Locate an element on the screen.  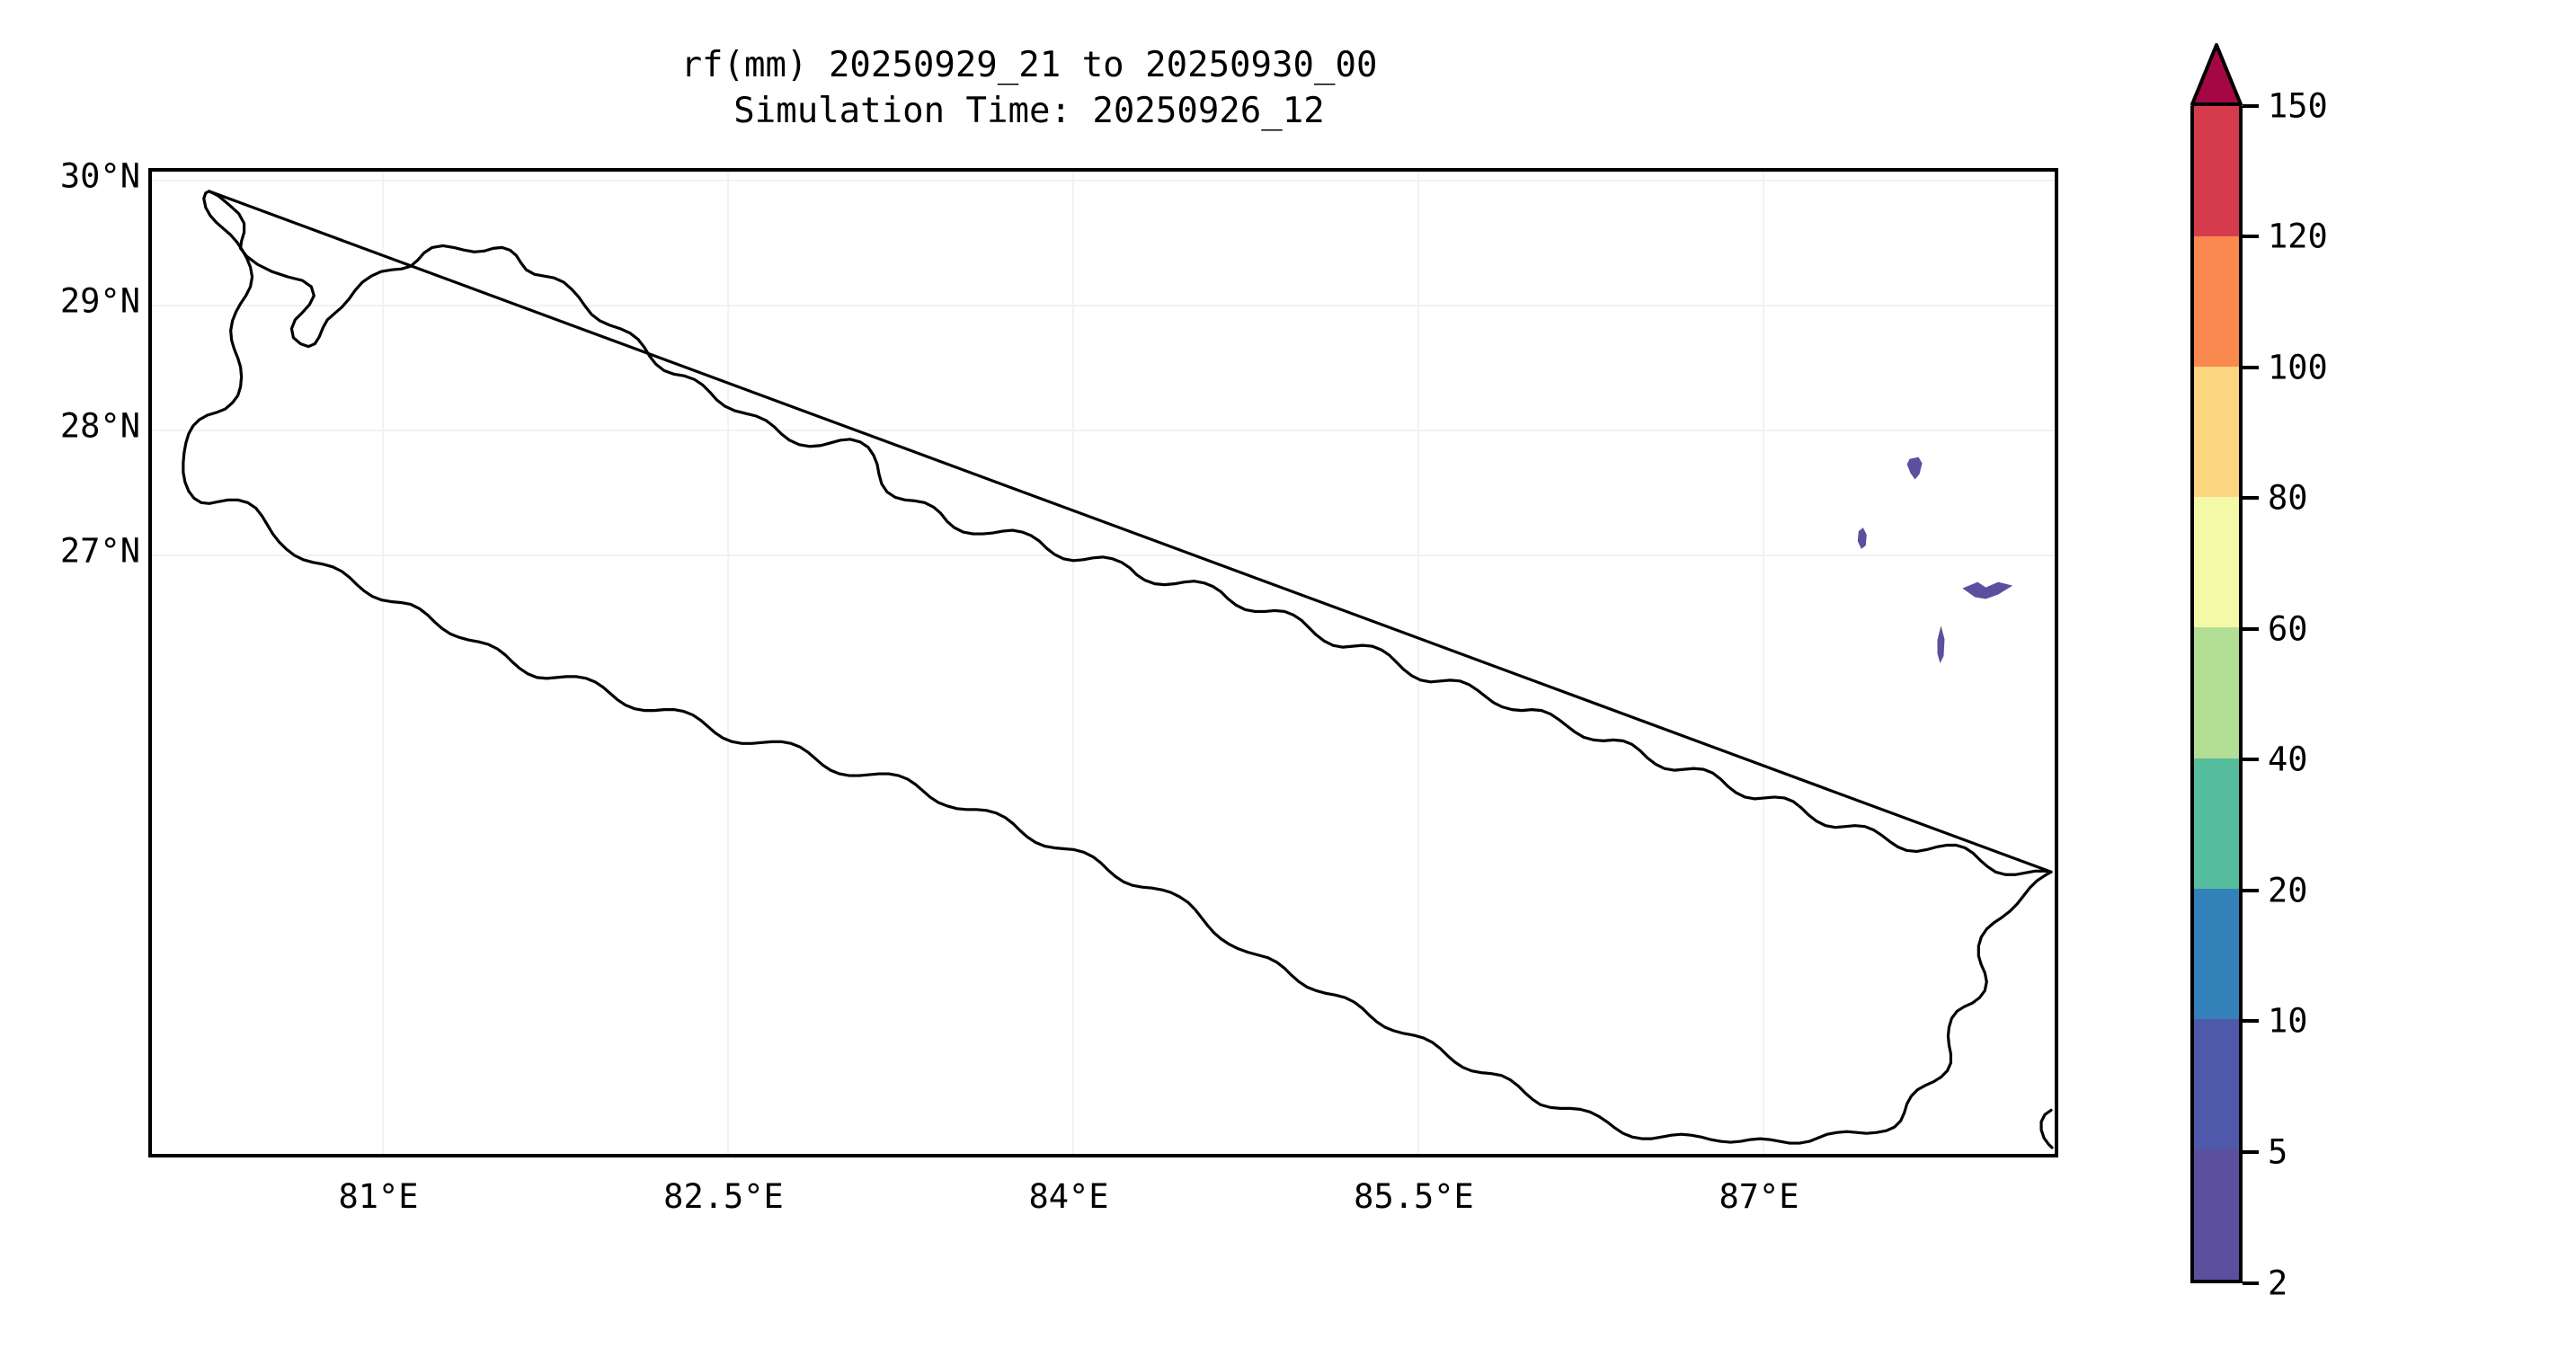
colorbar-tick-label-120: 120 is located at coordinates (2298, 236).